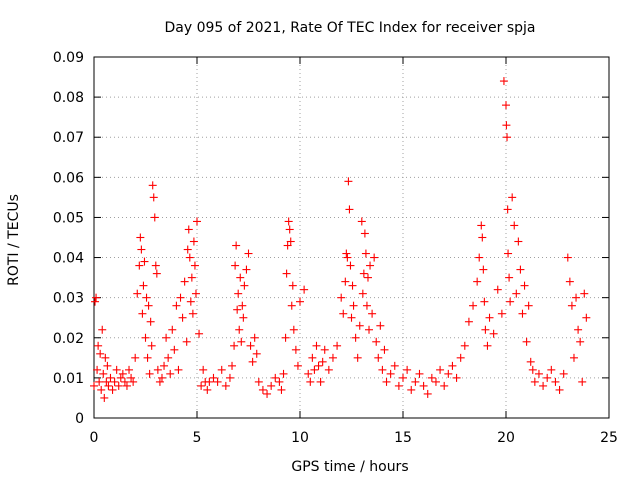 Image resolution: width=640 pixels, height=480 pixels. What do you see at coordinates (506, 438) in the screenshot?
I see `x-tick-label: 20` at bounding box center [506, 438].